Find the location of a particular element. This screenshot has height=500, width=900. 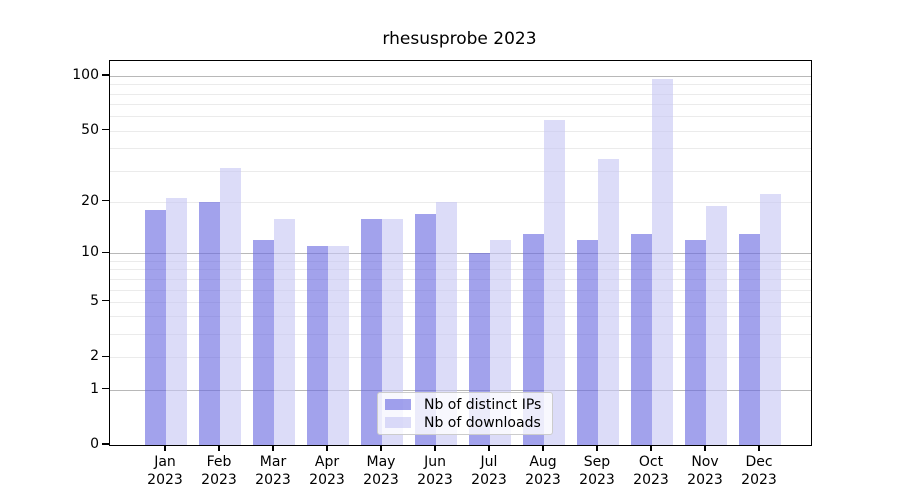

bar-downloads-dec is located at coordinates (770, 319).